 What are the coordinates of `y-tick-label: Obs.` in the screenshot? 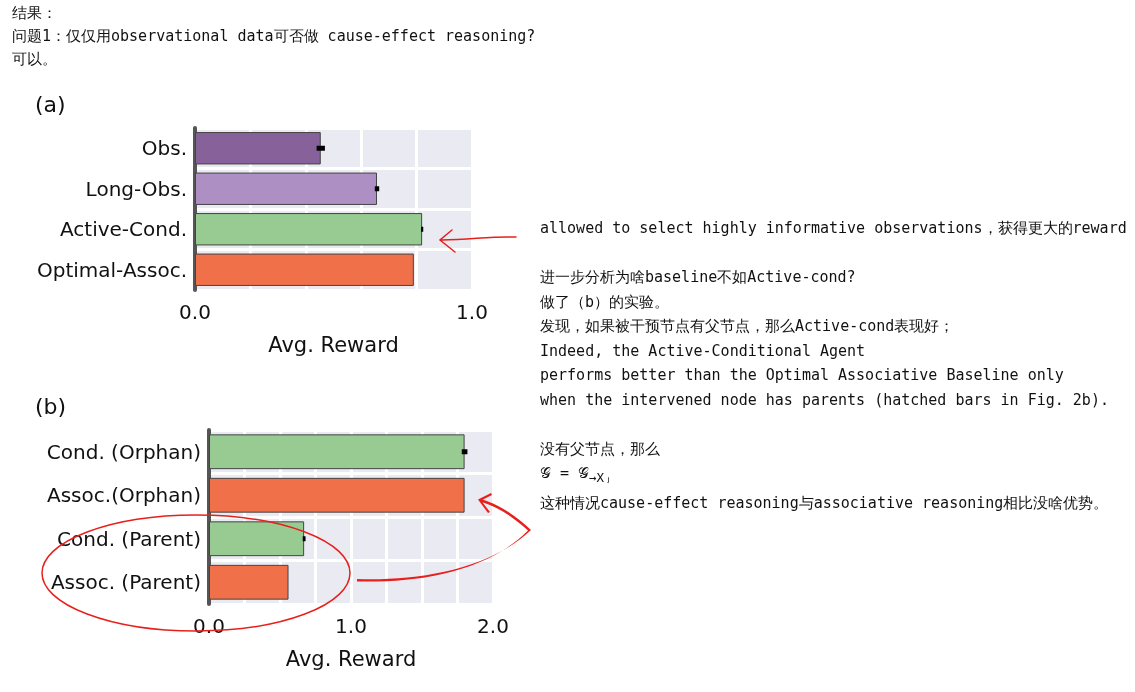 It's located at (164, 148).